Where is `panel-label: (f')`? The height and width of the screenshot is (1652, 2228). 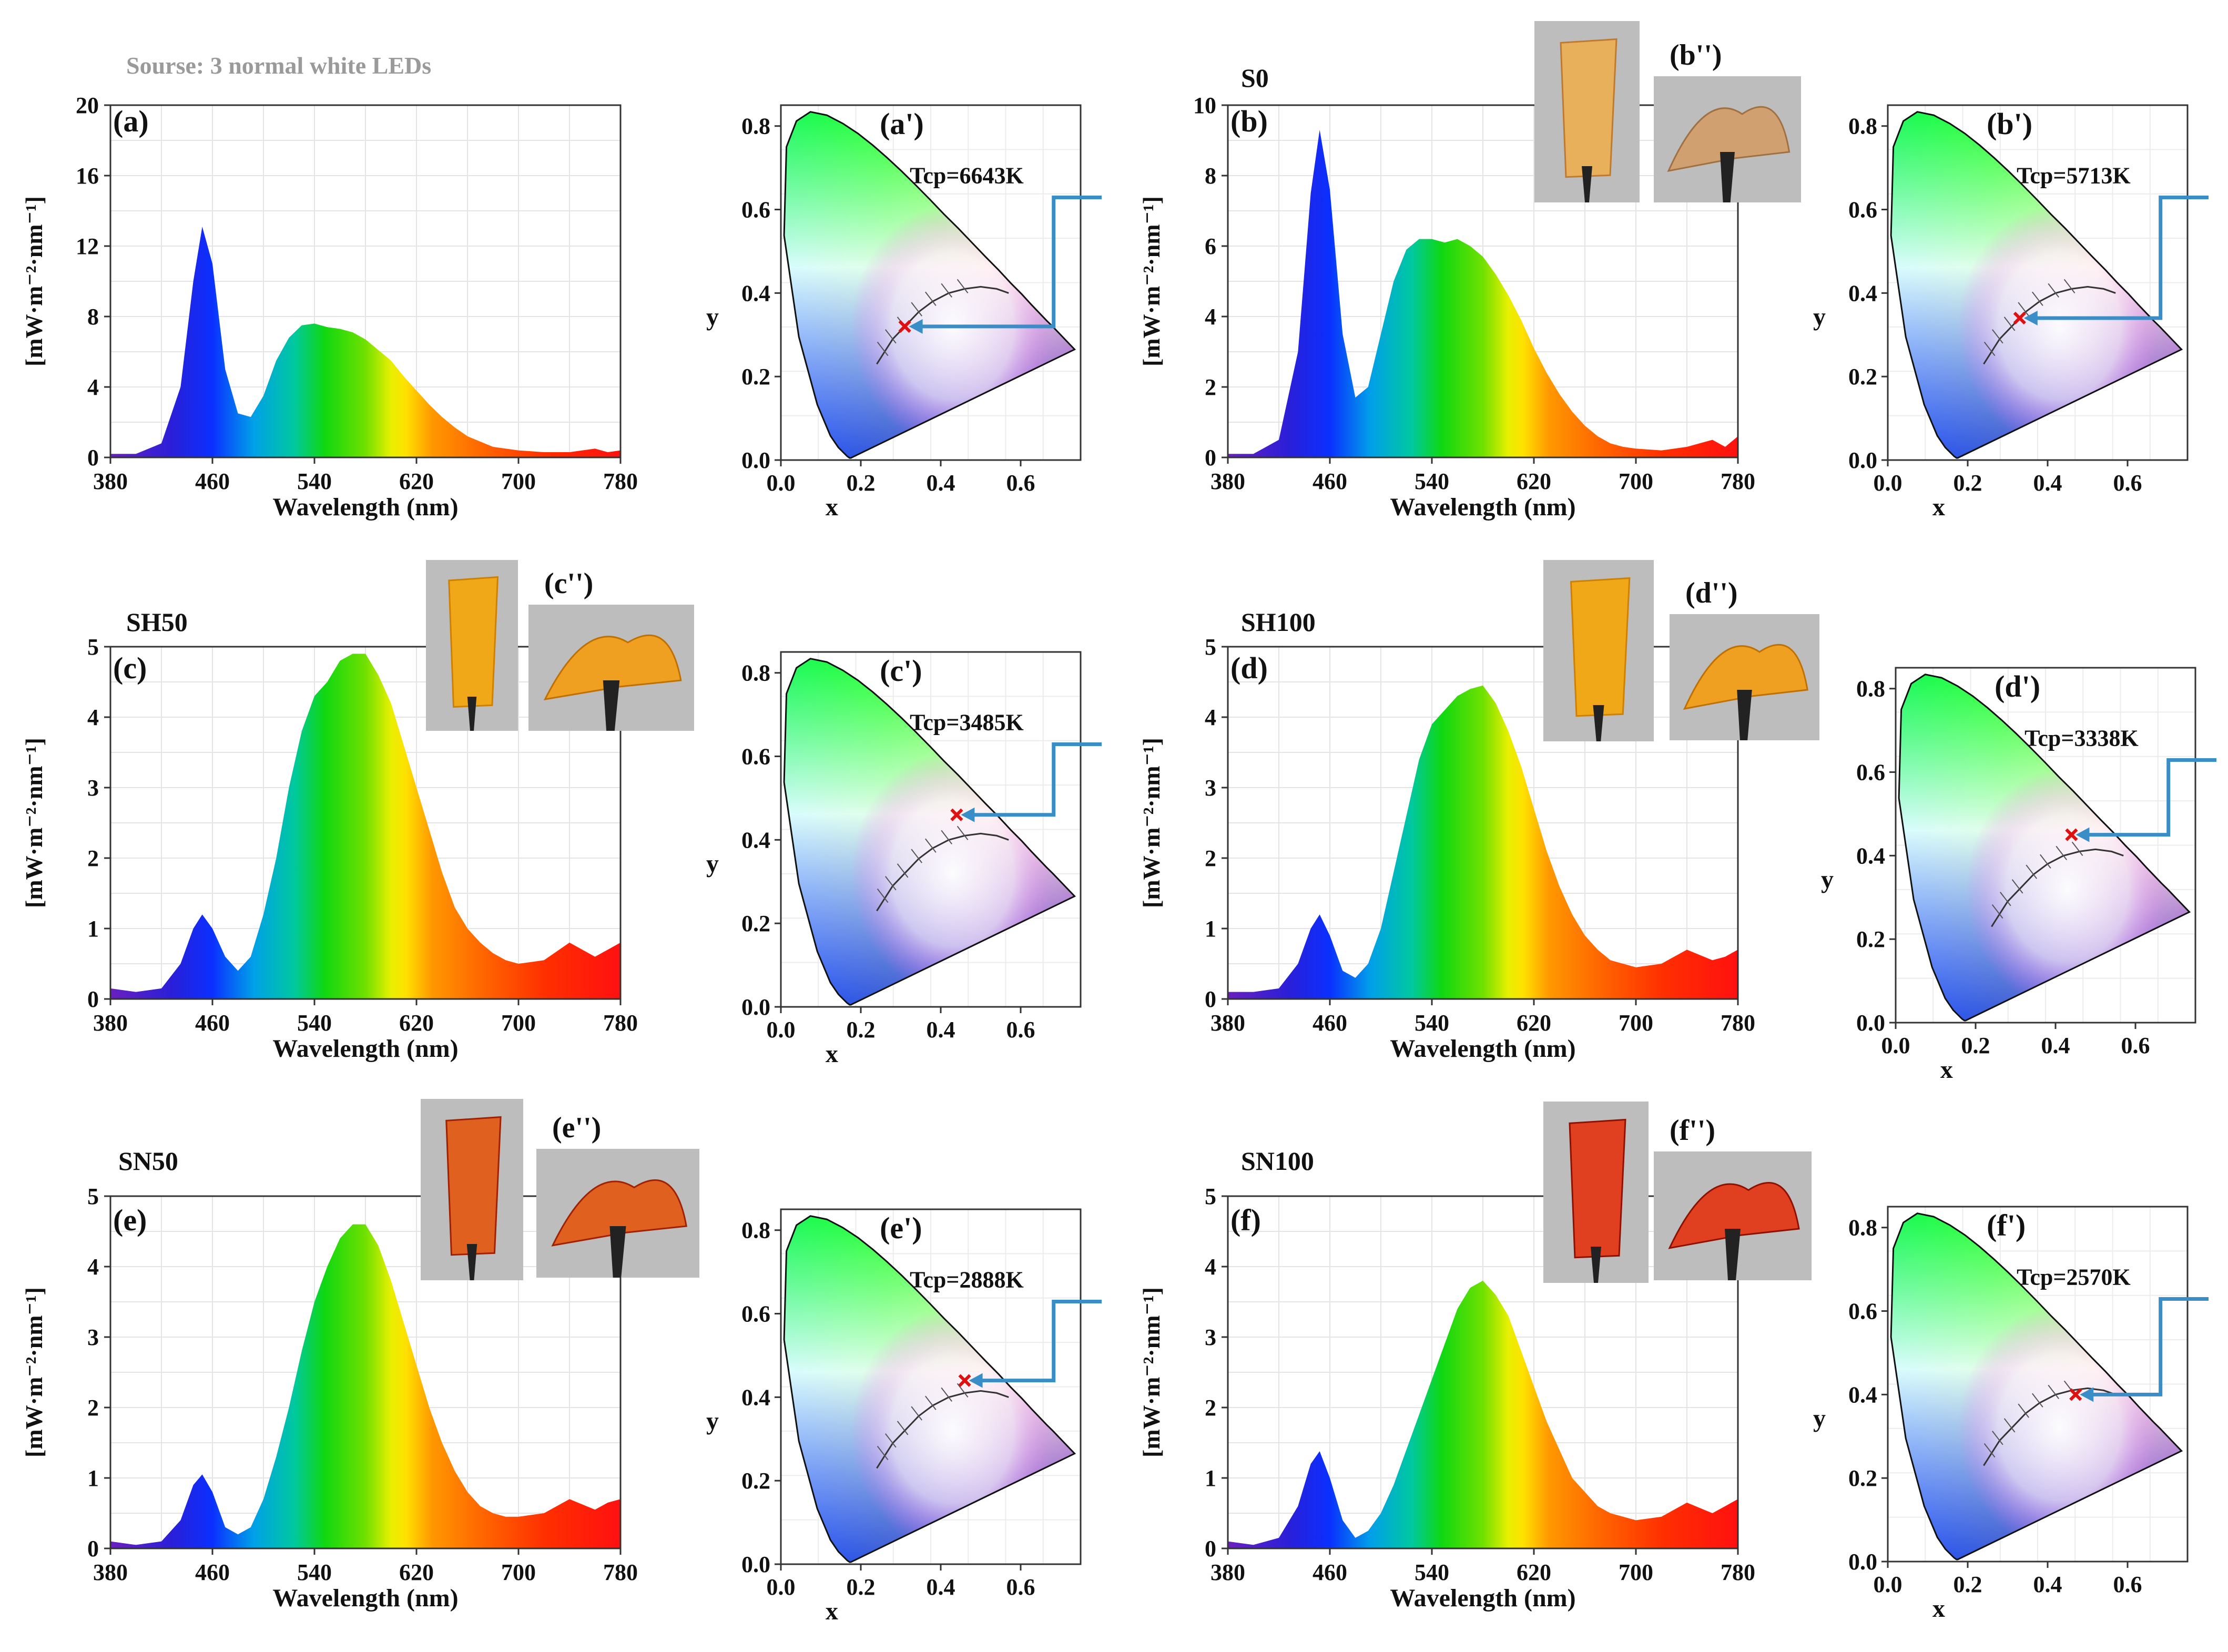 panel-label: (f') is located at coordinates (2006, 1225).